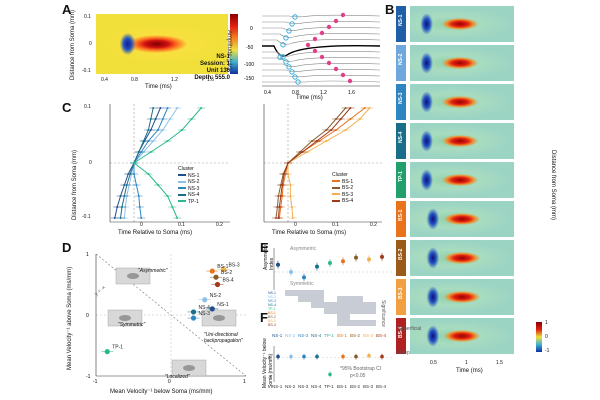 The width and height of the screenshot is (600, 400). What do you see at coordinates (383, 313) in the screenshot?
I see `panel-e-significance-label: Significance` at bounding box center [383, 313].